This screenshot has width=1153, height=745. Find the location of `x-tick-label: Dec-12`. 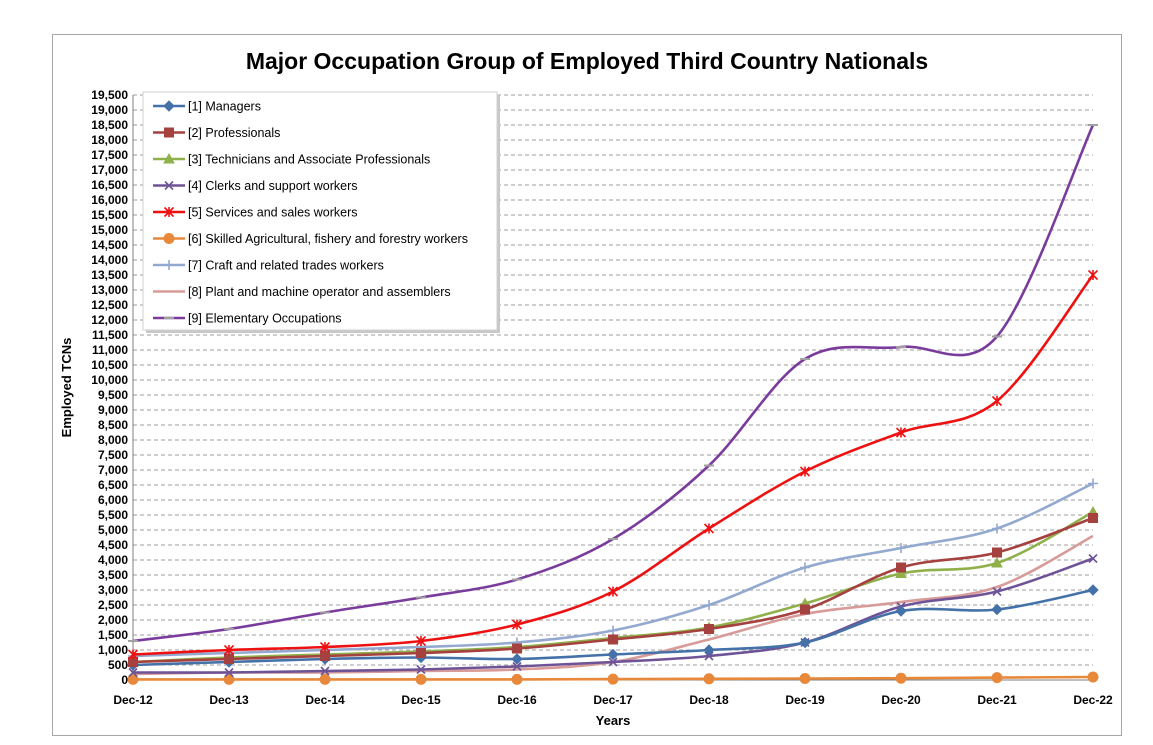

x-tick-label: Dec-12 is located at coordinates (133, 700).